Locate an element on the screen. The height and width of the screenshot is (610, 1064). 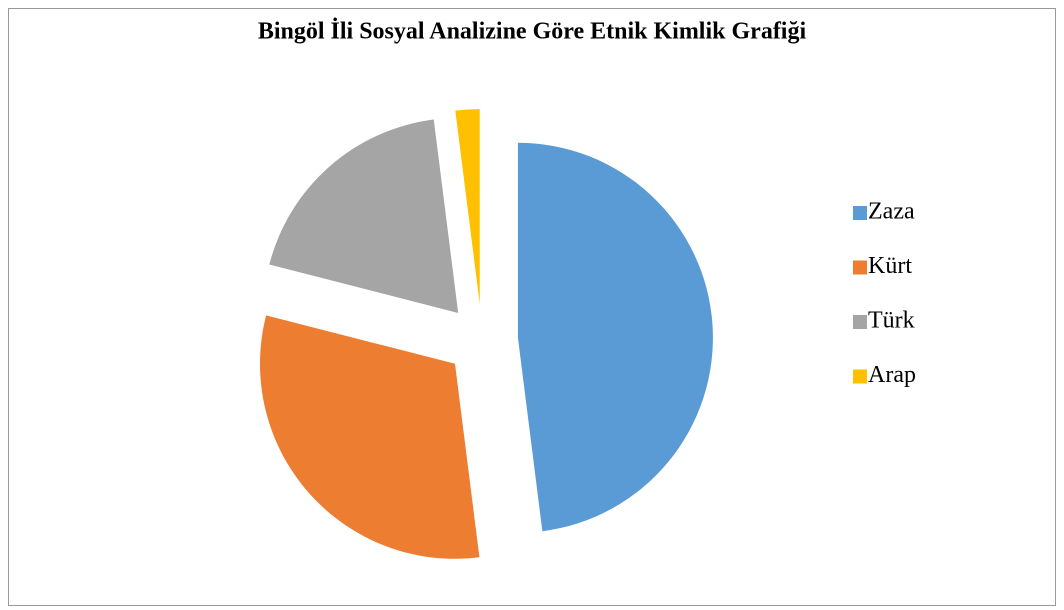
legend-label: Türk is located at coordinates (891, 321).